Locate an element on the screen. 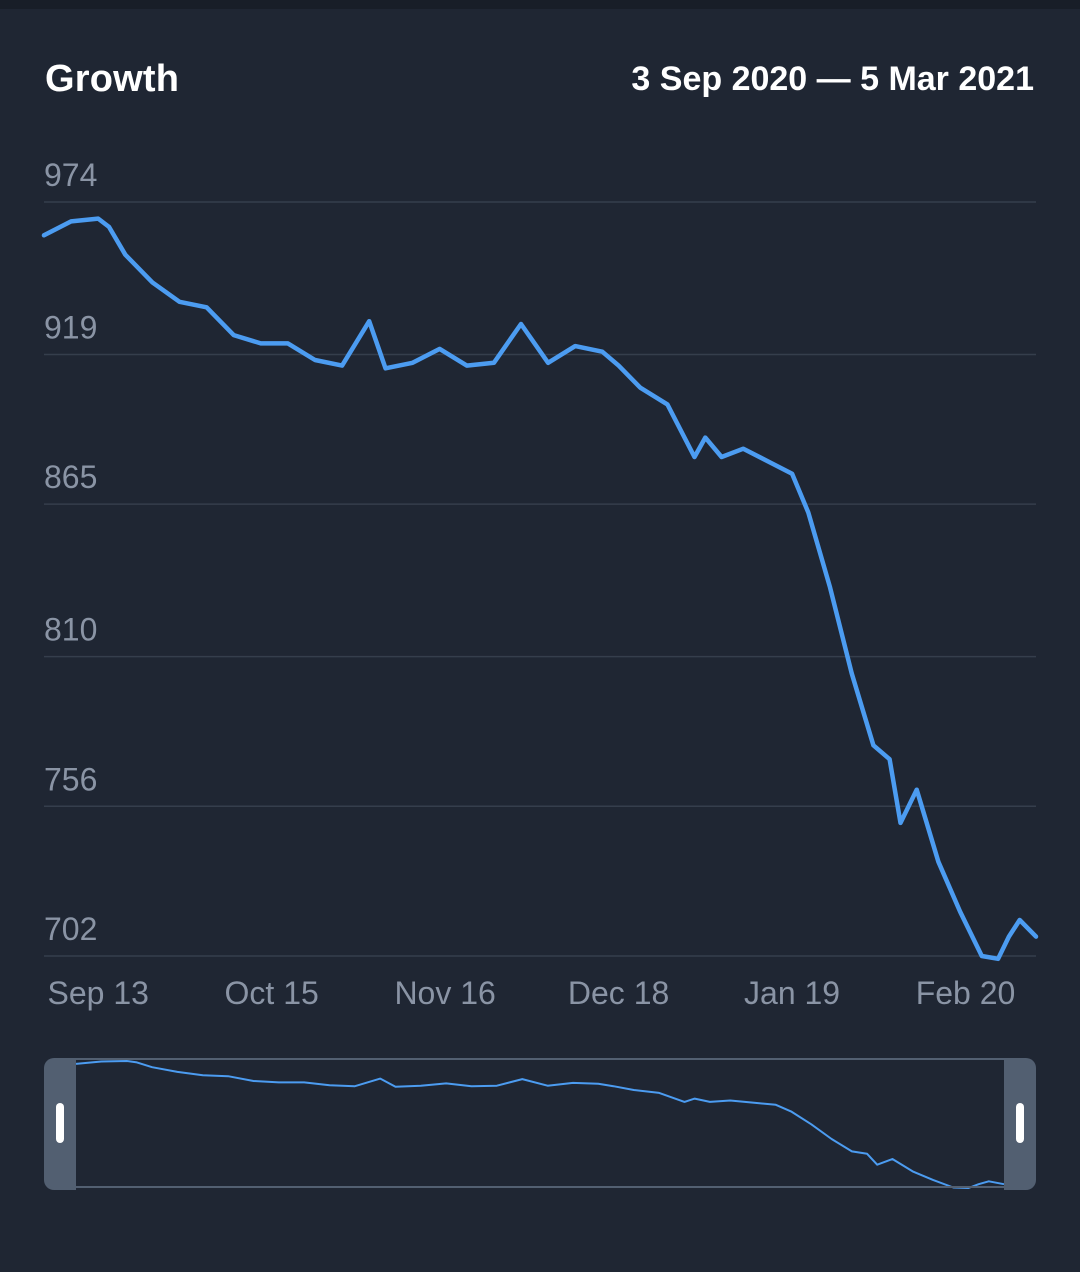 The height and width of the screenshot is (1272, 1080). x-tick-label: Oct 15 is located at coordinates (272, 993).